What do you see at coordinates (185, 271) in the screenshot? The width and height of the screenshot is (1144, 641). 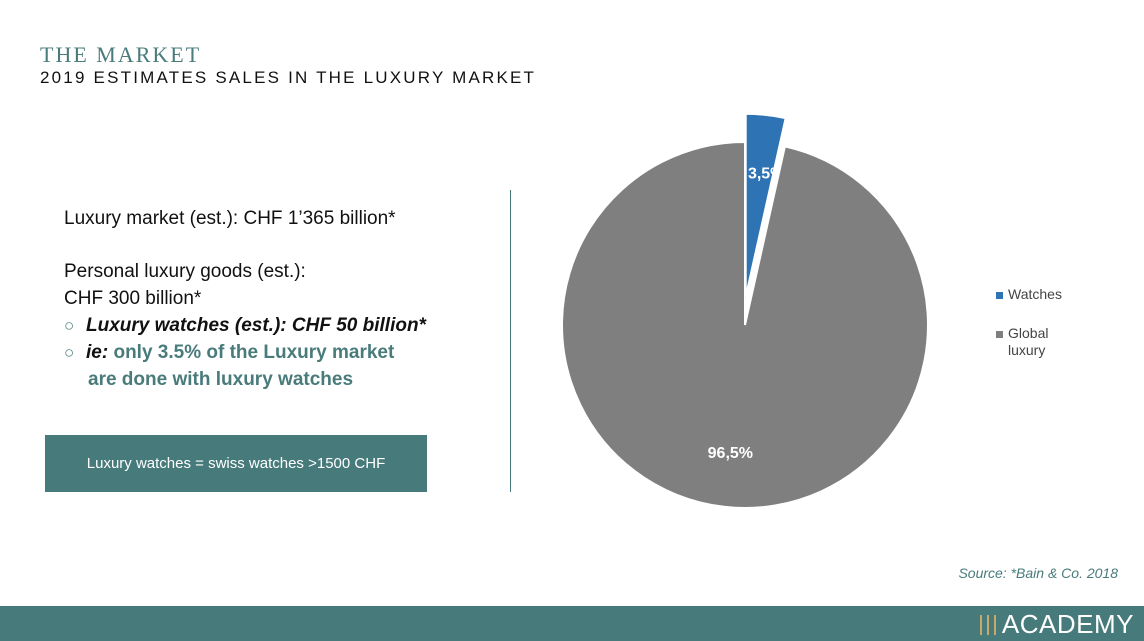 I see `personal-goods-line: Personal luxury goods (est.):` at bounding box center [185, 271].